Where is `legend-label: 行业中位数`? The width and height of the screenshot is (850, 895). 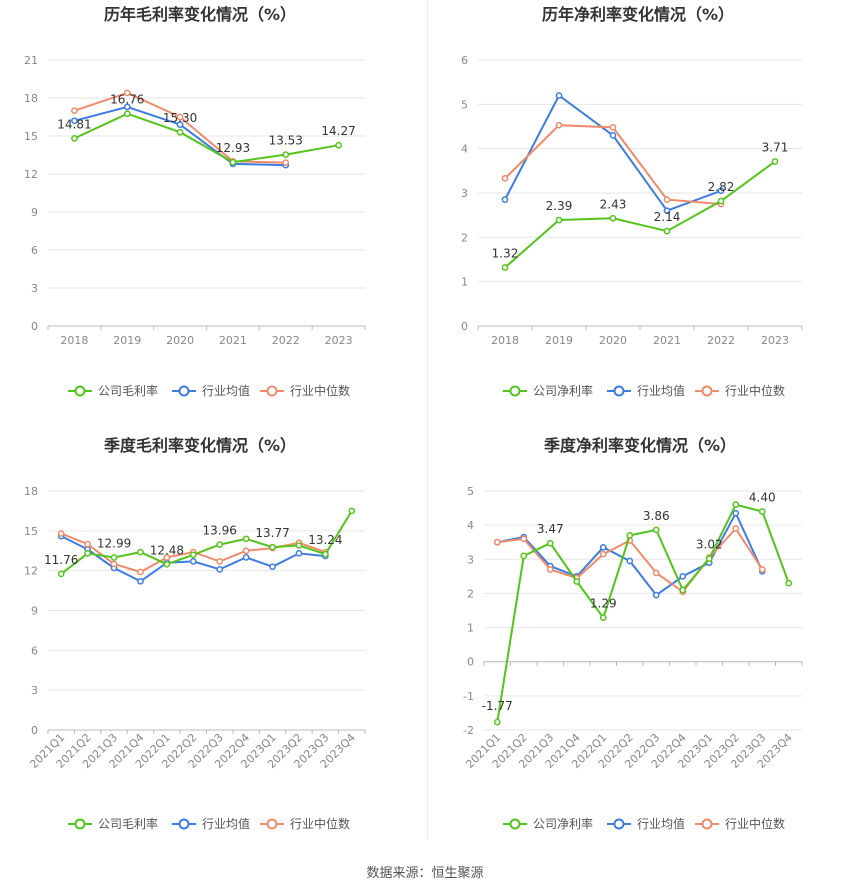 legend-label: 行业中位数 is located at coordinates (755, 823).